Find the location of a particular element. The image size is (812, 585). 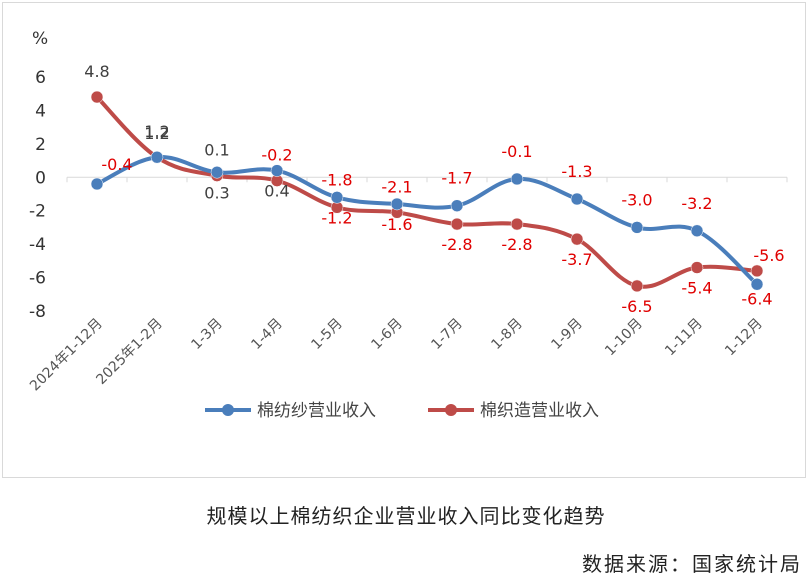

y-tick-label: 4 is located at coordinates (40, 111).